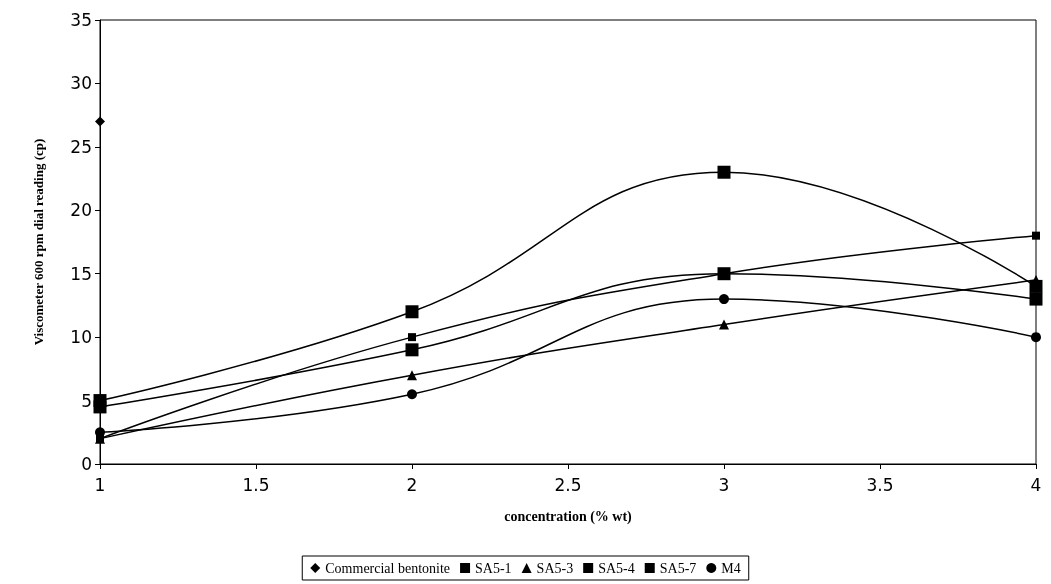 This screenshot has width=1051, height=584. I want to click on y-tick-label: 15, so click(81, 273).